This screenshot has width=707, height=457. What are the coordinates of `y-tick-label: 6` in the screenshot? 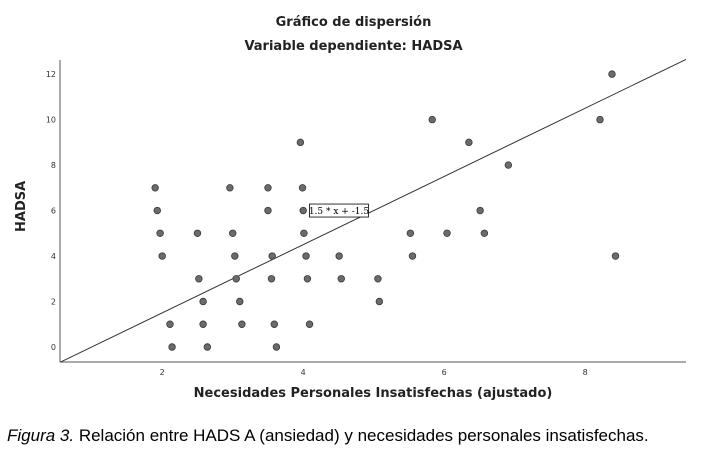 It's located at (53, 211).